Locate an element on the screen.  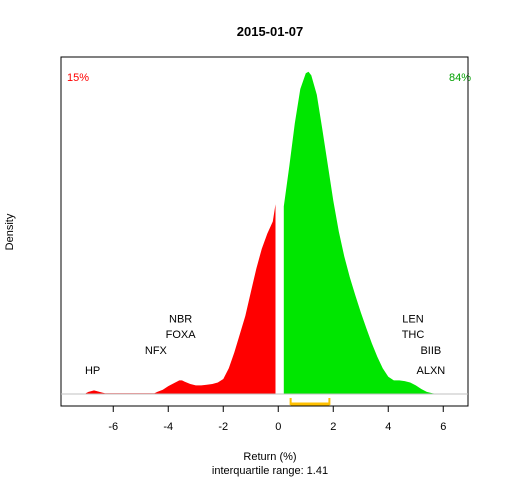
x-tick-label: 2 is located at coordinates (333, 427).